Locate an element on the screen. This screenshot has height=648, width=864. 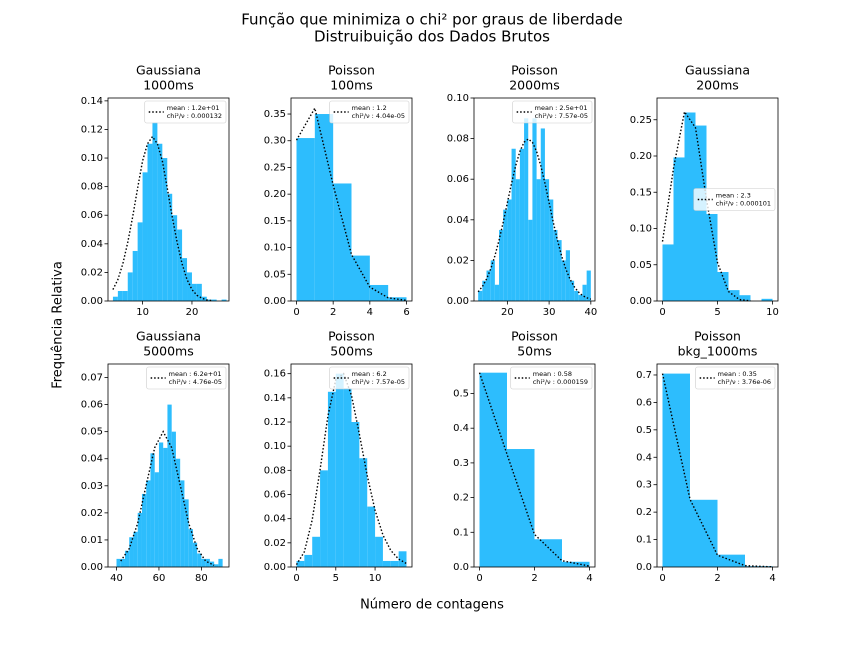
y-tick-label: 0.6 is located at coordinates (644, 402).